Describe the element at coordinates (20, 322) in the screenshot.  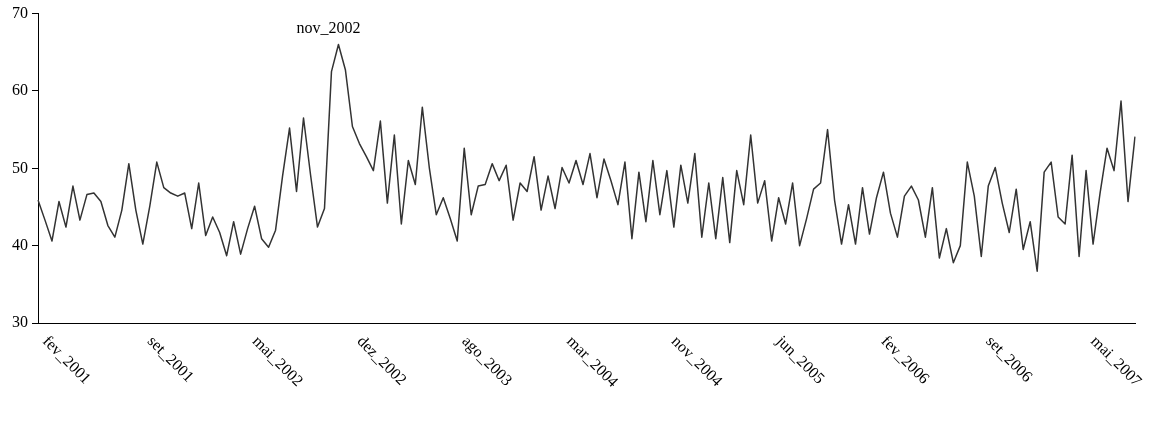
I see `y-tick-label: 30` at that location.